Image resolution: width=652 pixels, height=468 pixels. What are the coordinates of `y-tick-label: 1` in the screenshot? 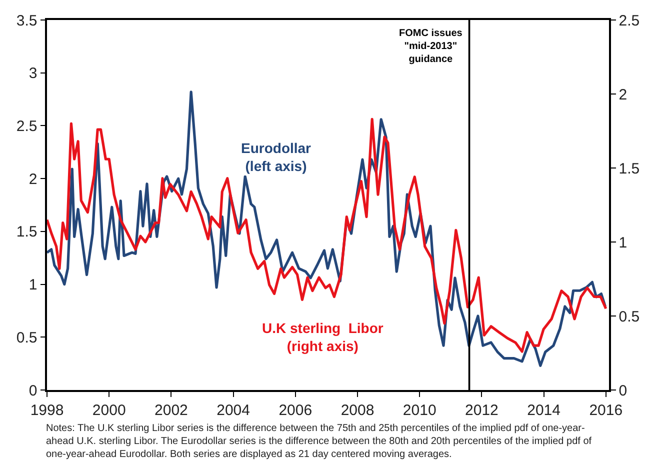 It's located at (33, 285).